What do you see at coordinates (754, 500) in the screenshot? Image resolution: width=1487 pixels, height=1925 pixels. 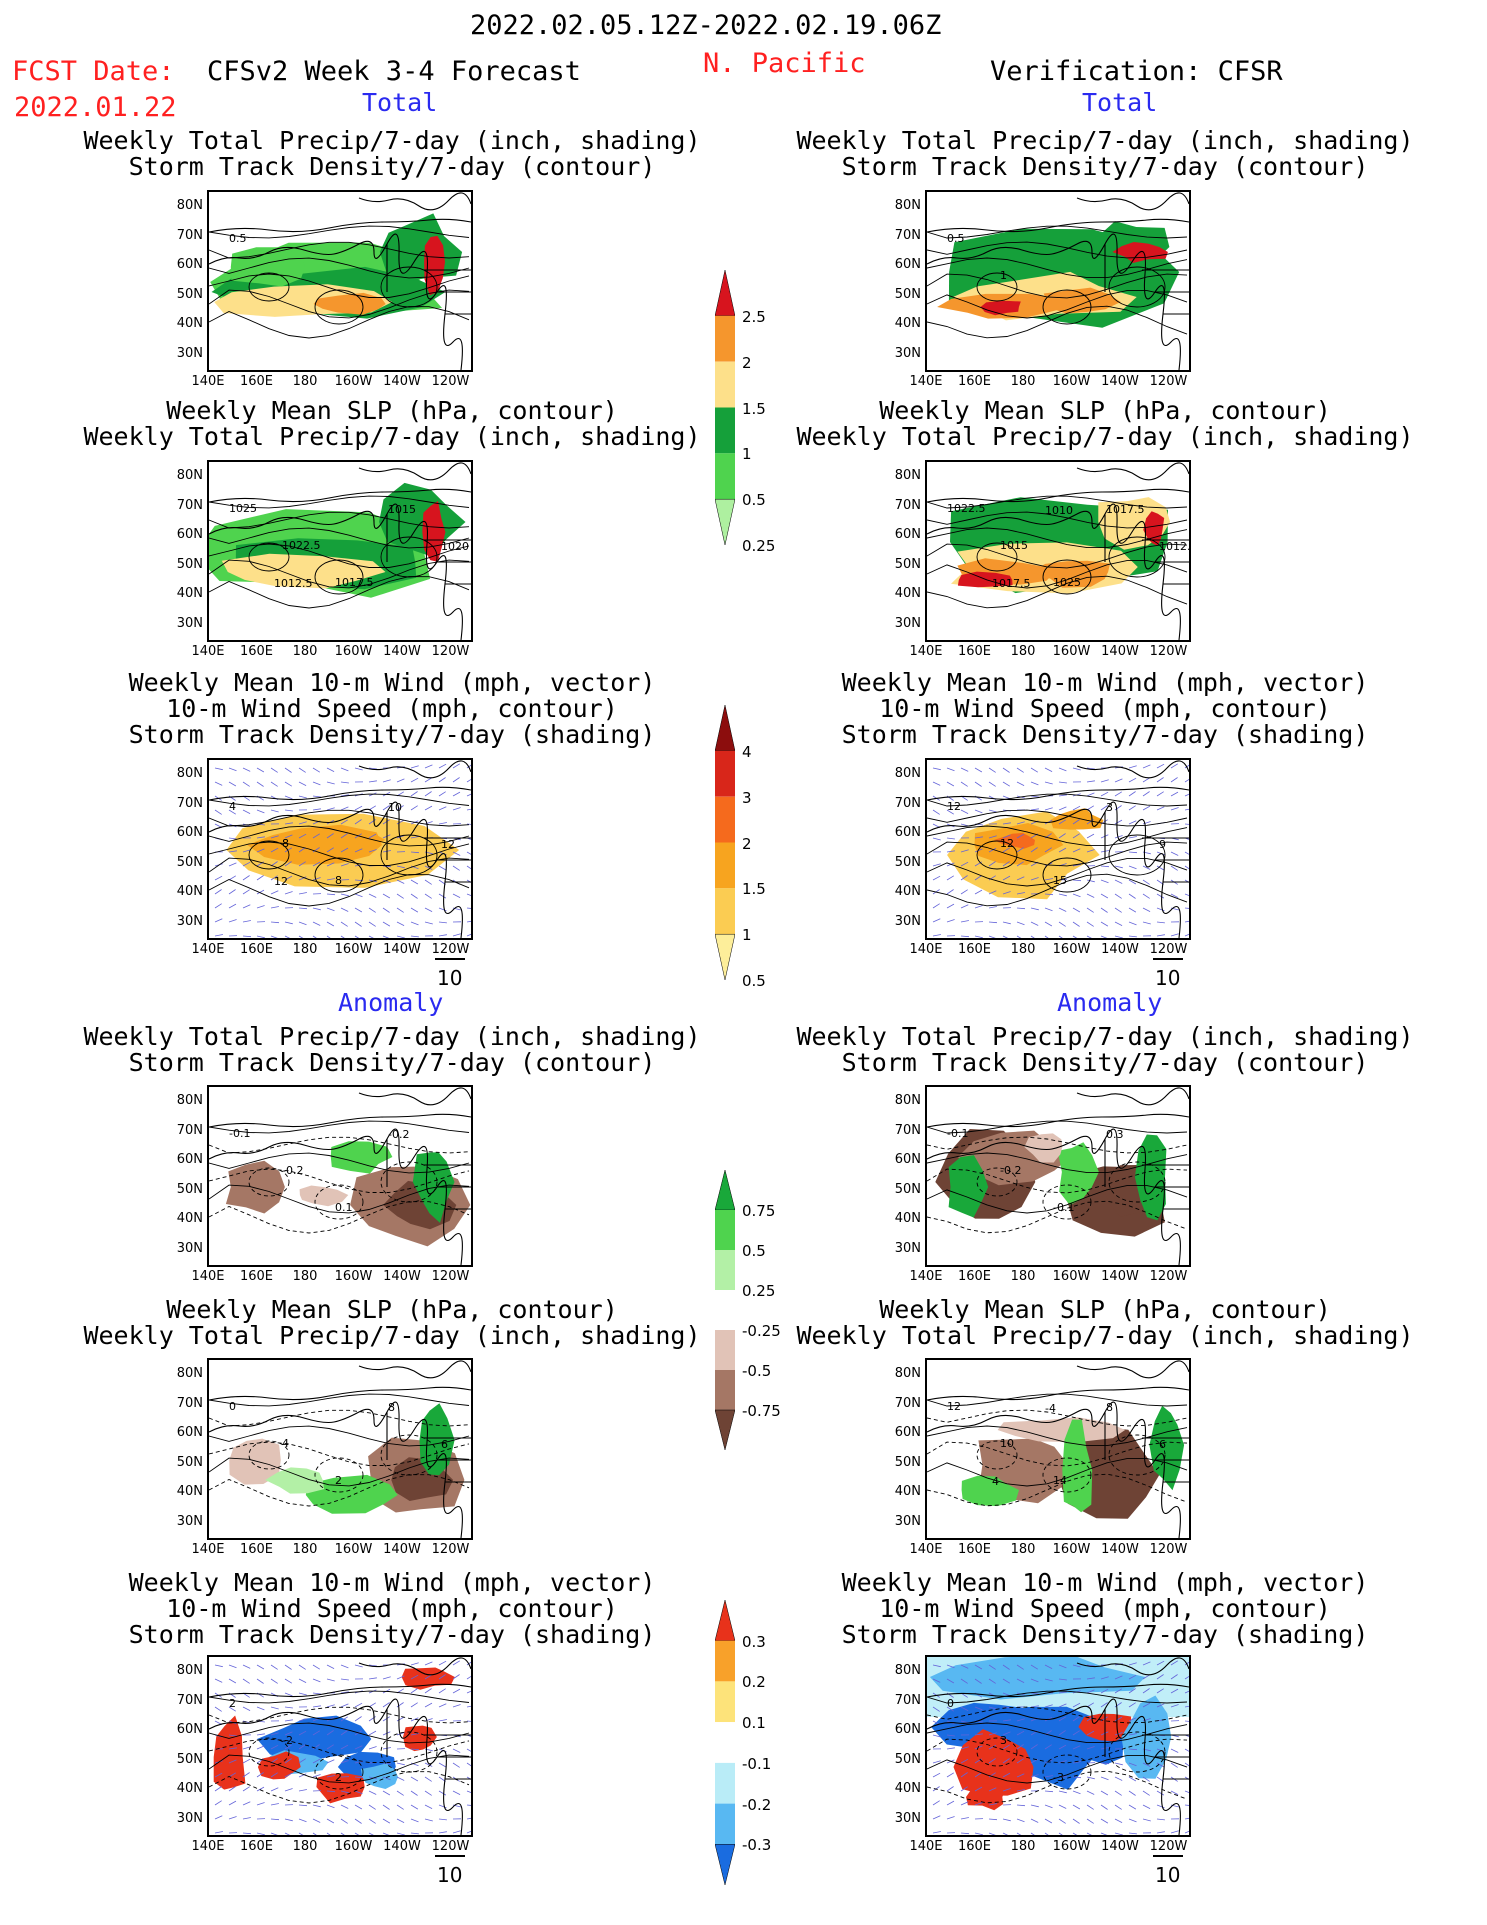 I see `colorbar-label: 0.5` at bounding box center [754, 500].